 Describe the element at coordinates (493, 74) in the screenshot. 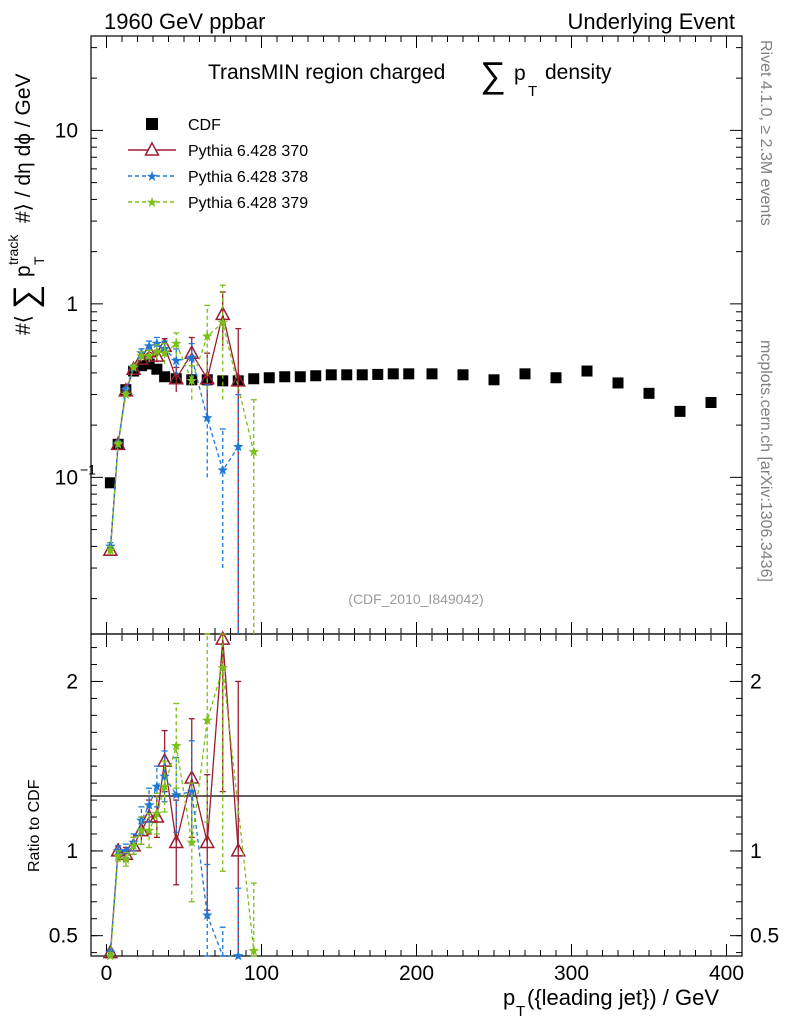

I see `title-sum: ∑` at that location.